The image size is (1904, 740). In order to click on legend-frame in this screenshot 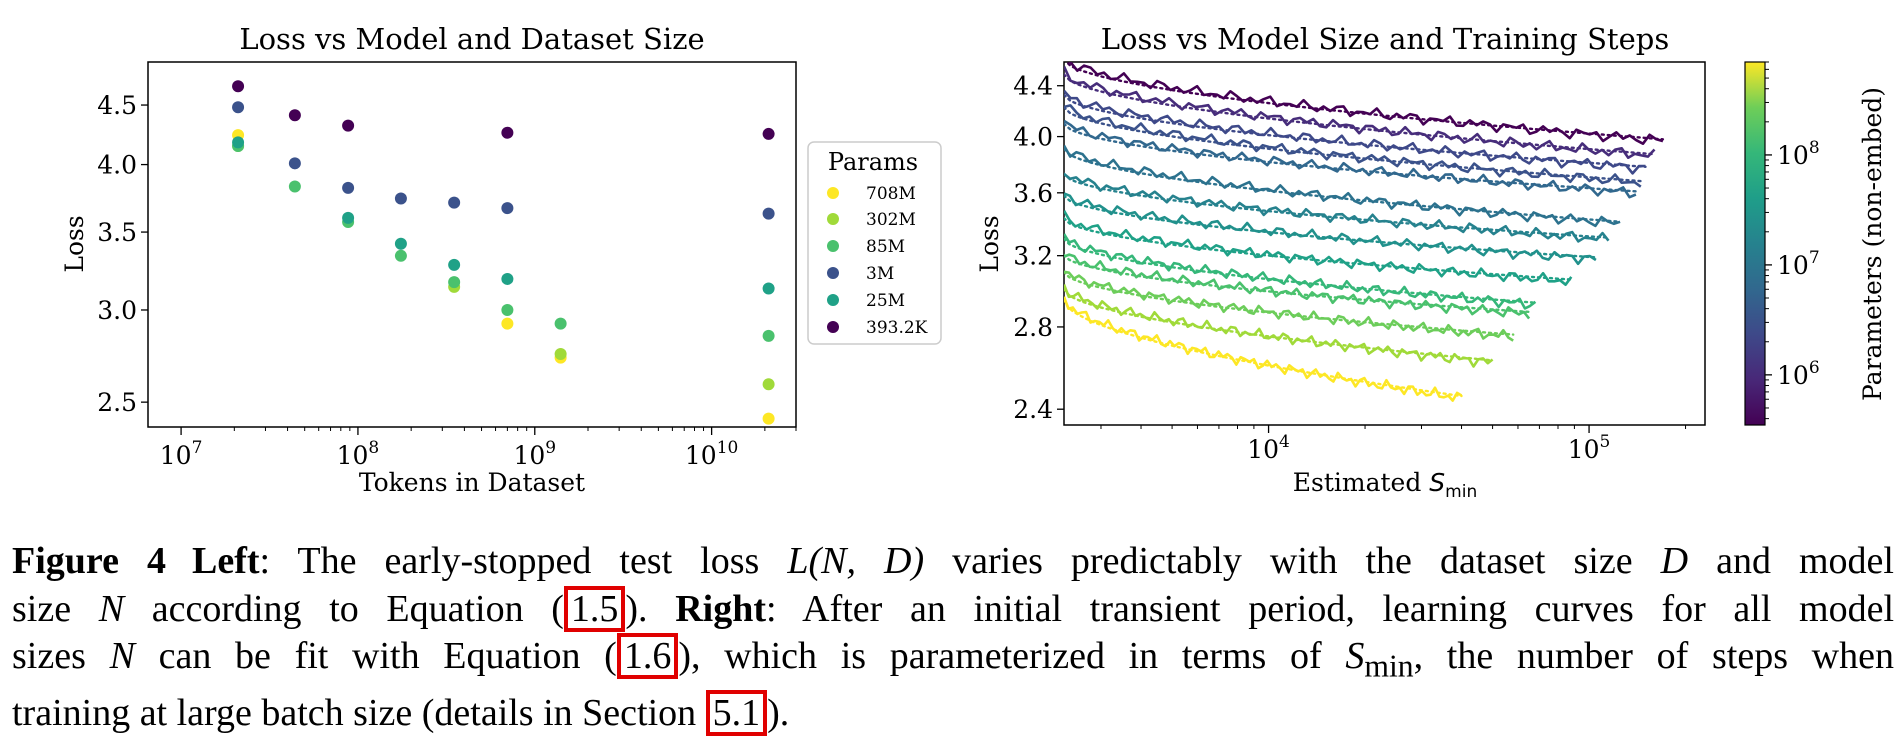, I will do `click(874, 243)`.